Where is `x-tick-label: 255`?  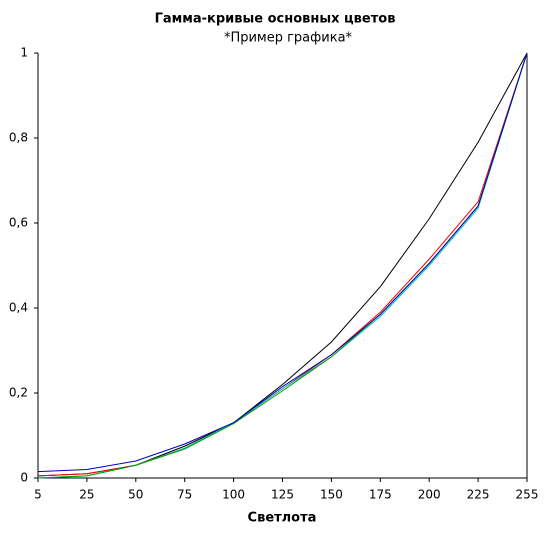
x-tick-label: 255 is located at coordinates (527, 495).